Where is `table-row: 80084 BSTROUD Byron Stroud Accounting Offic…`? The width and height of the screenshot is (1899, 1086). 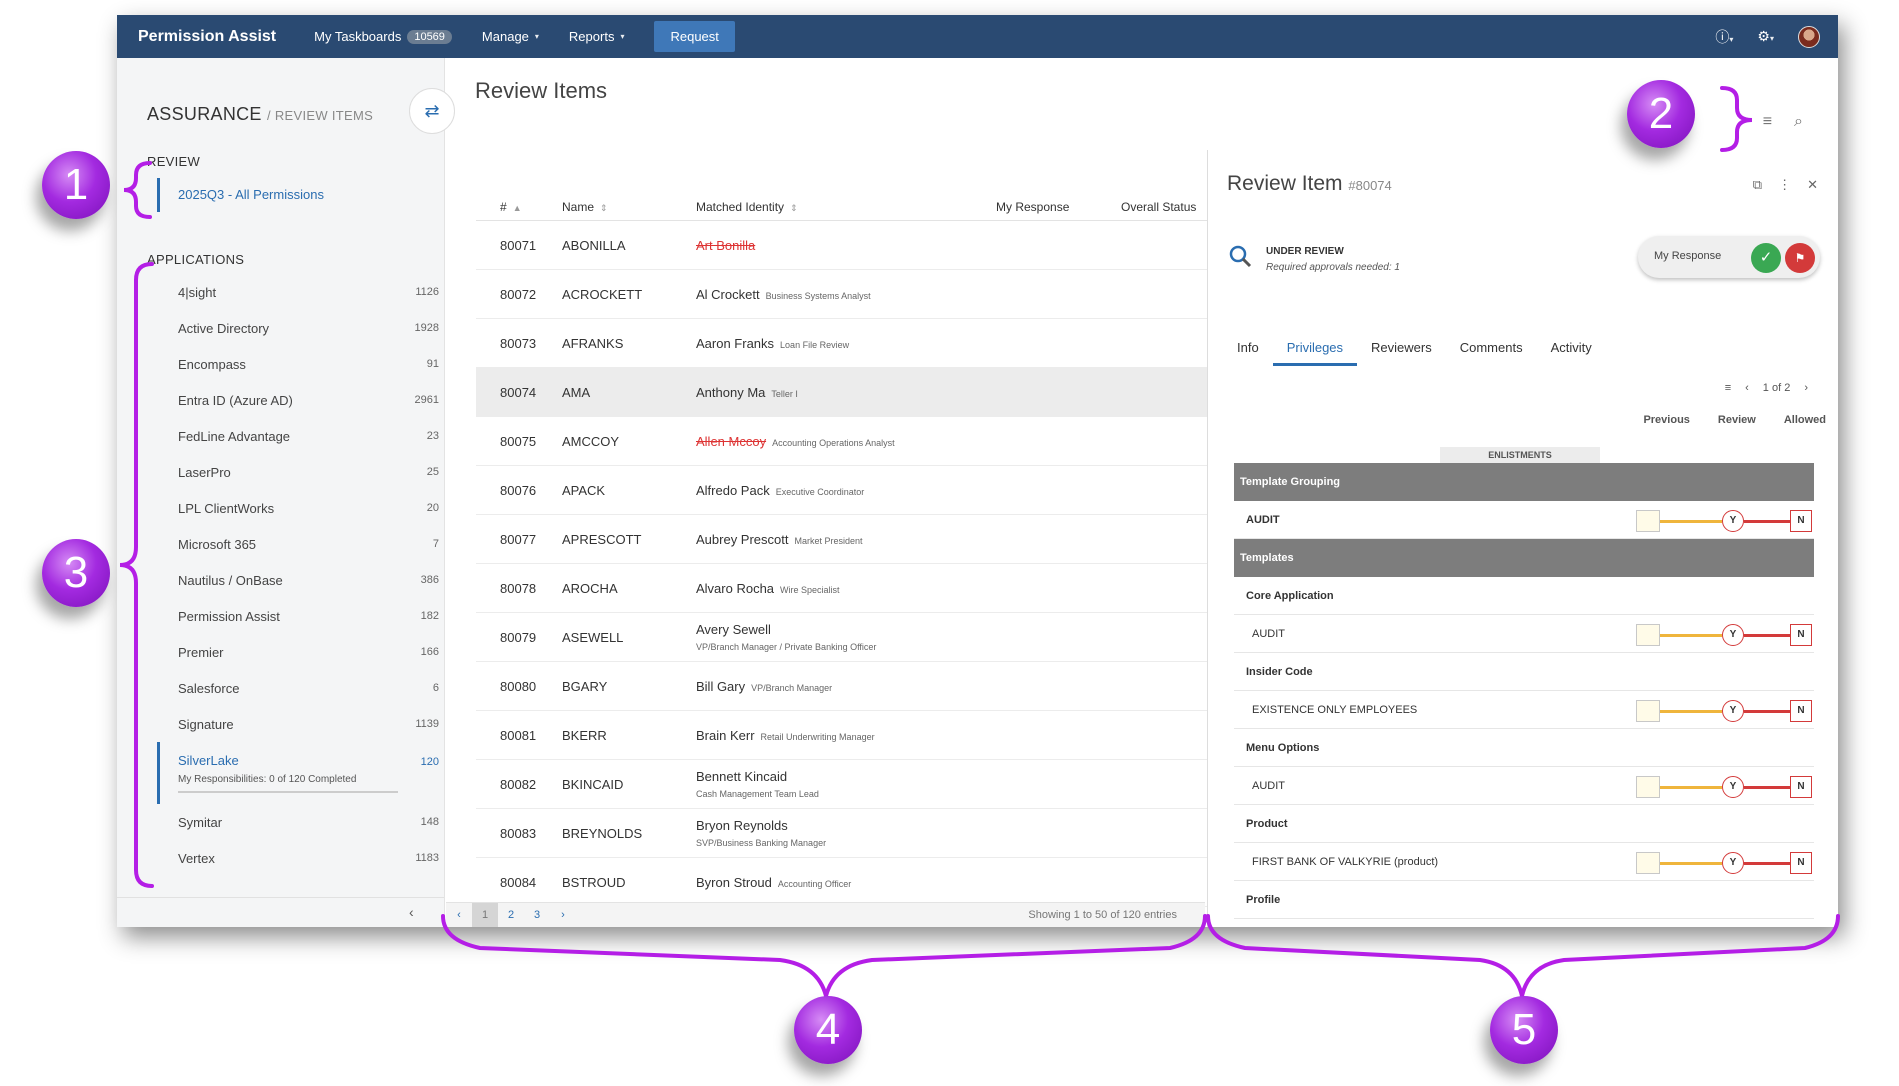
table-row: 80084 BSTROUD Byron Stroud Accounting Offic… is located at coordinates (843, 882).